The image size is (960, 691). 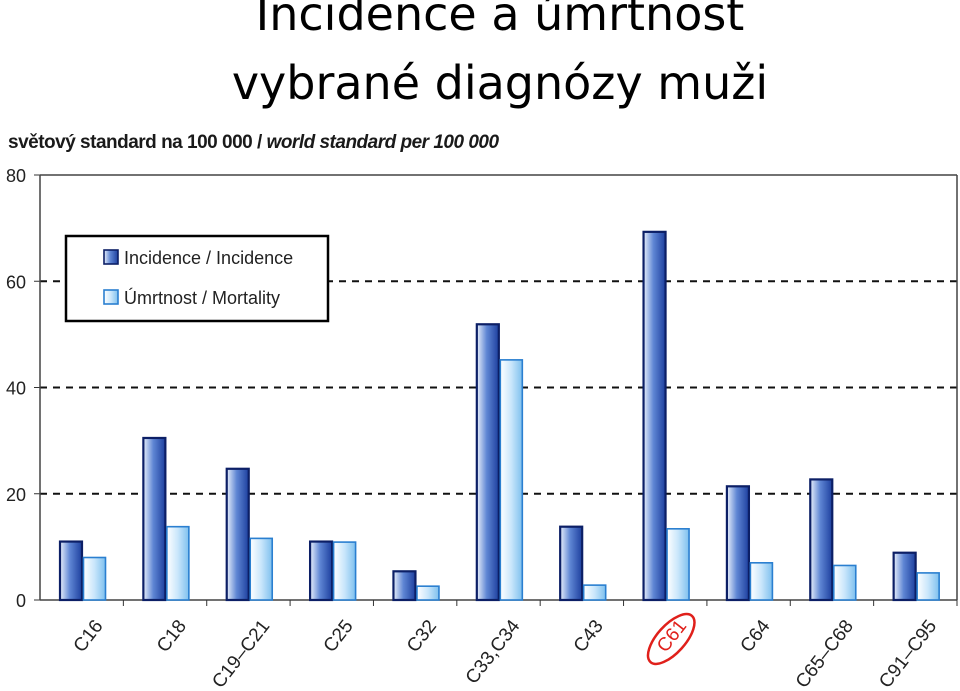 What do you see at coordinates (321, 571) in the screenshot?
I see `incidence-bar-C25` at bounding box center [321, 571].